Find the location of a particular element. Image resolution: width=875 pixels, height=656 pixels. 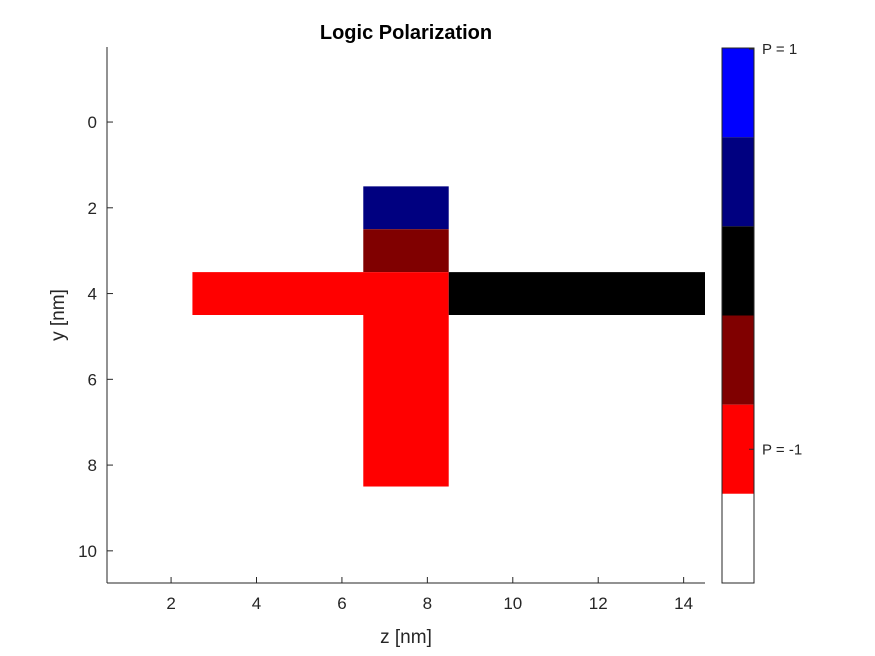

colorbar: P = 1 P = -1 is located at coordinates (761, 312).